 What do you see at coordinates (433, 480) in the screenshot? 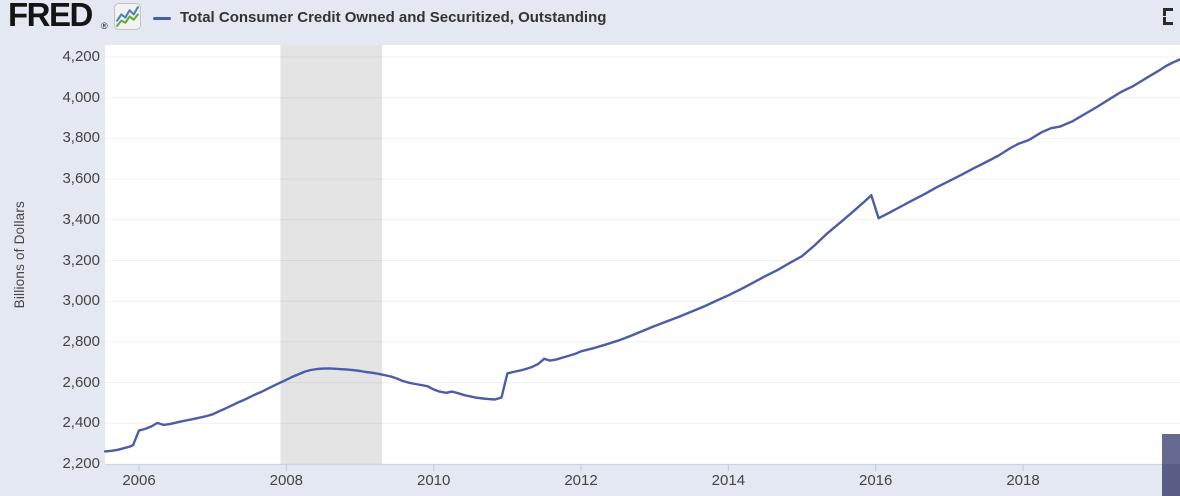
I see `x-tick-label: 2010` at bounding box center [433, 480].